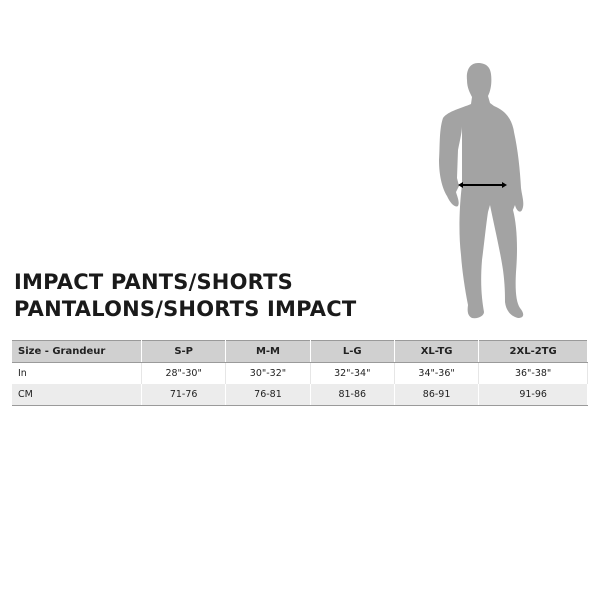  I want to click on table-cell: 28"-30", so click(184, 373).